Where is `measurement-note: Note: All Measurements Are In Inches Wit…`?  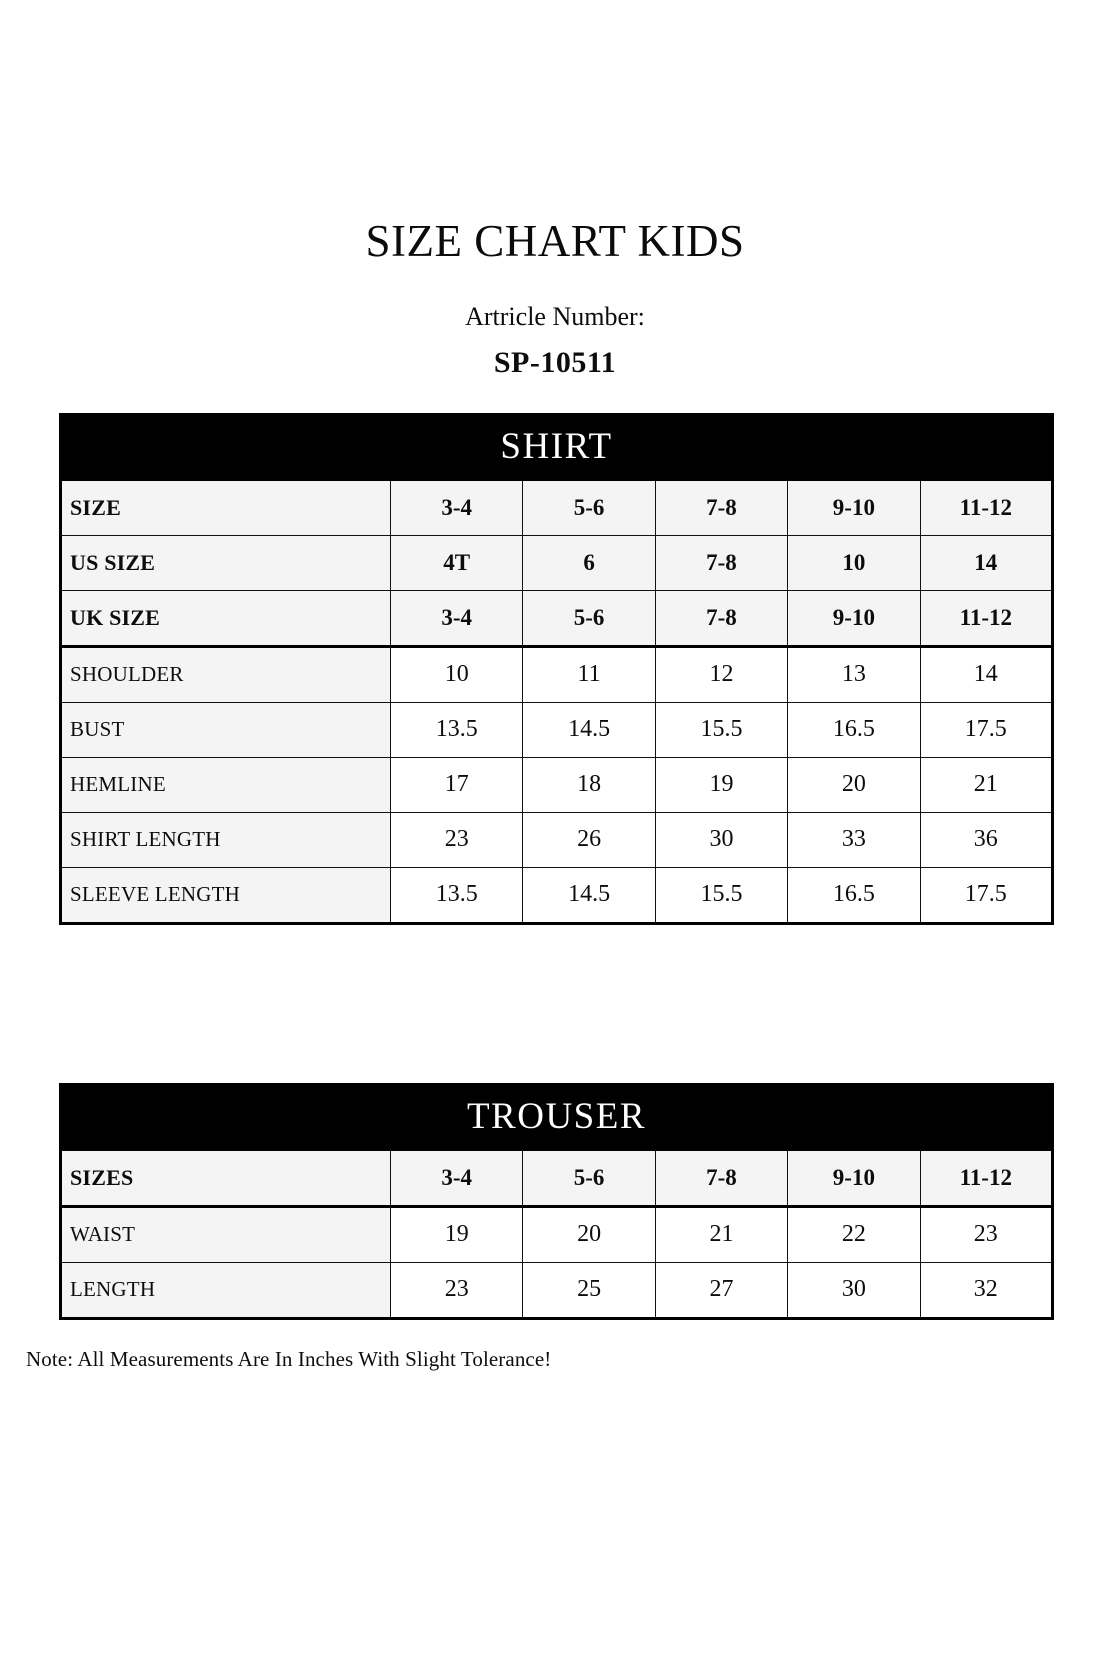
measurement-note: Note: All Measurements Are In Inches Wit… is located at coordinates (289, 1358).